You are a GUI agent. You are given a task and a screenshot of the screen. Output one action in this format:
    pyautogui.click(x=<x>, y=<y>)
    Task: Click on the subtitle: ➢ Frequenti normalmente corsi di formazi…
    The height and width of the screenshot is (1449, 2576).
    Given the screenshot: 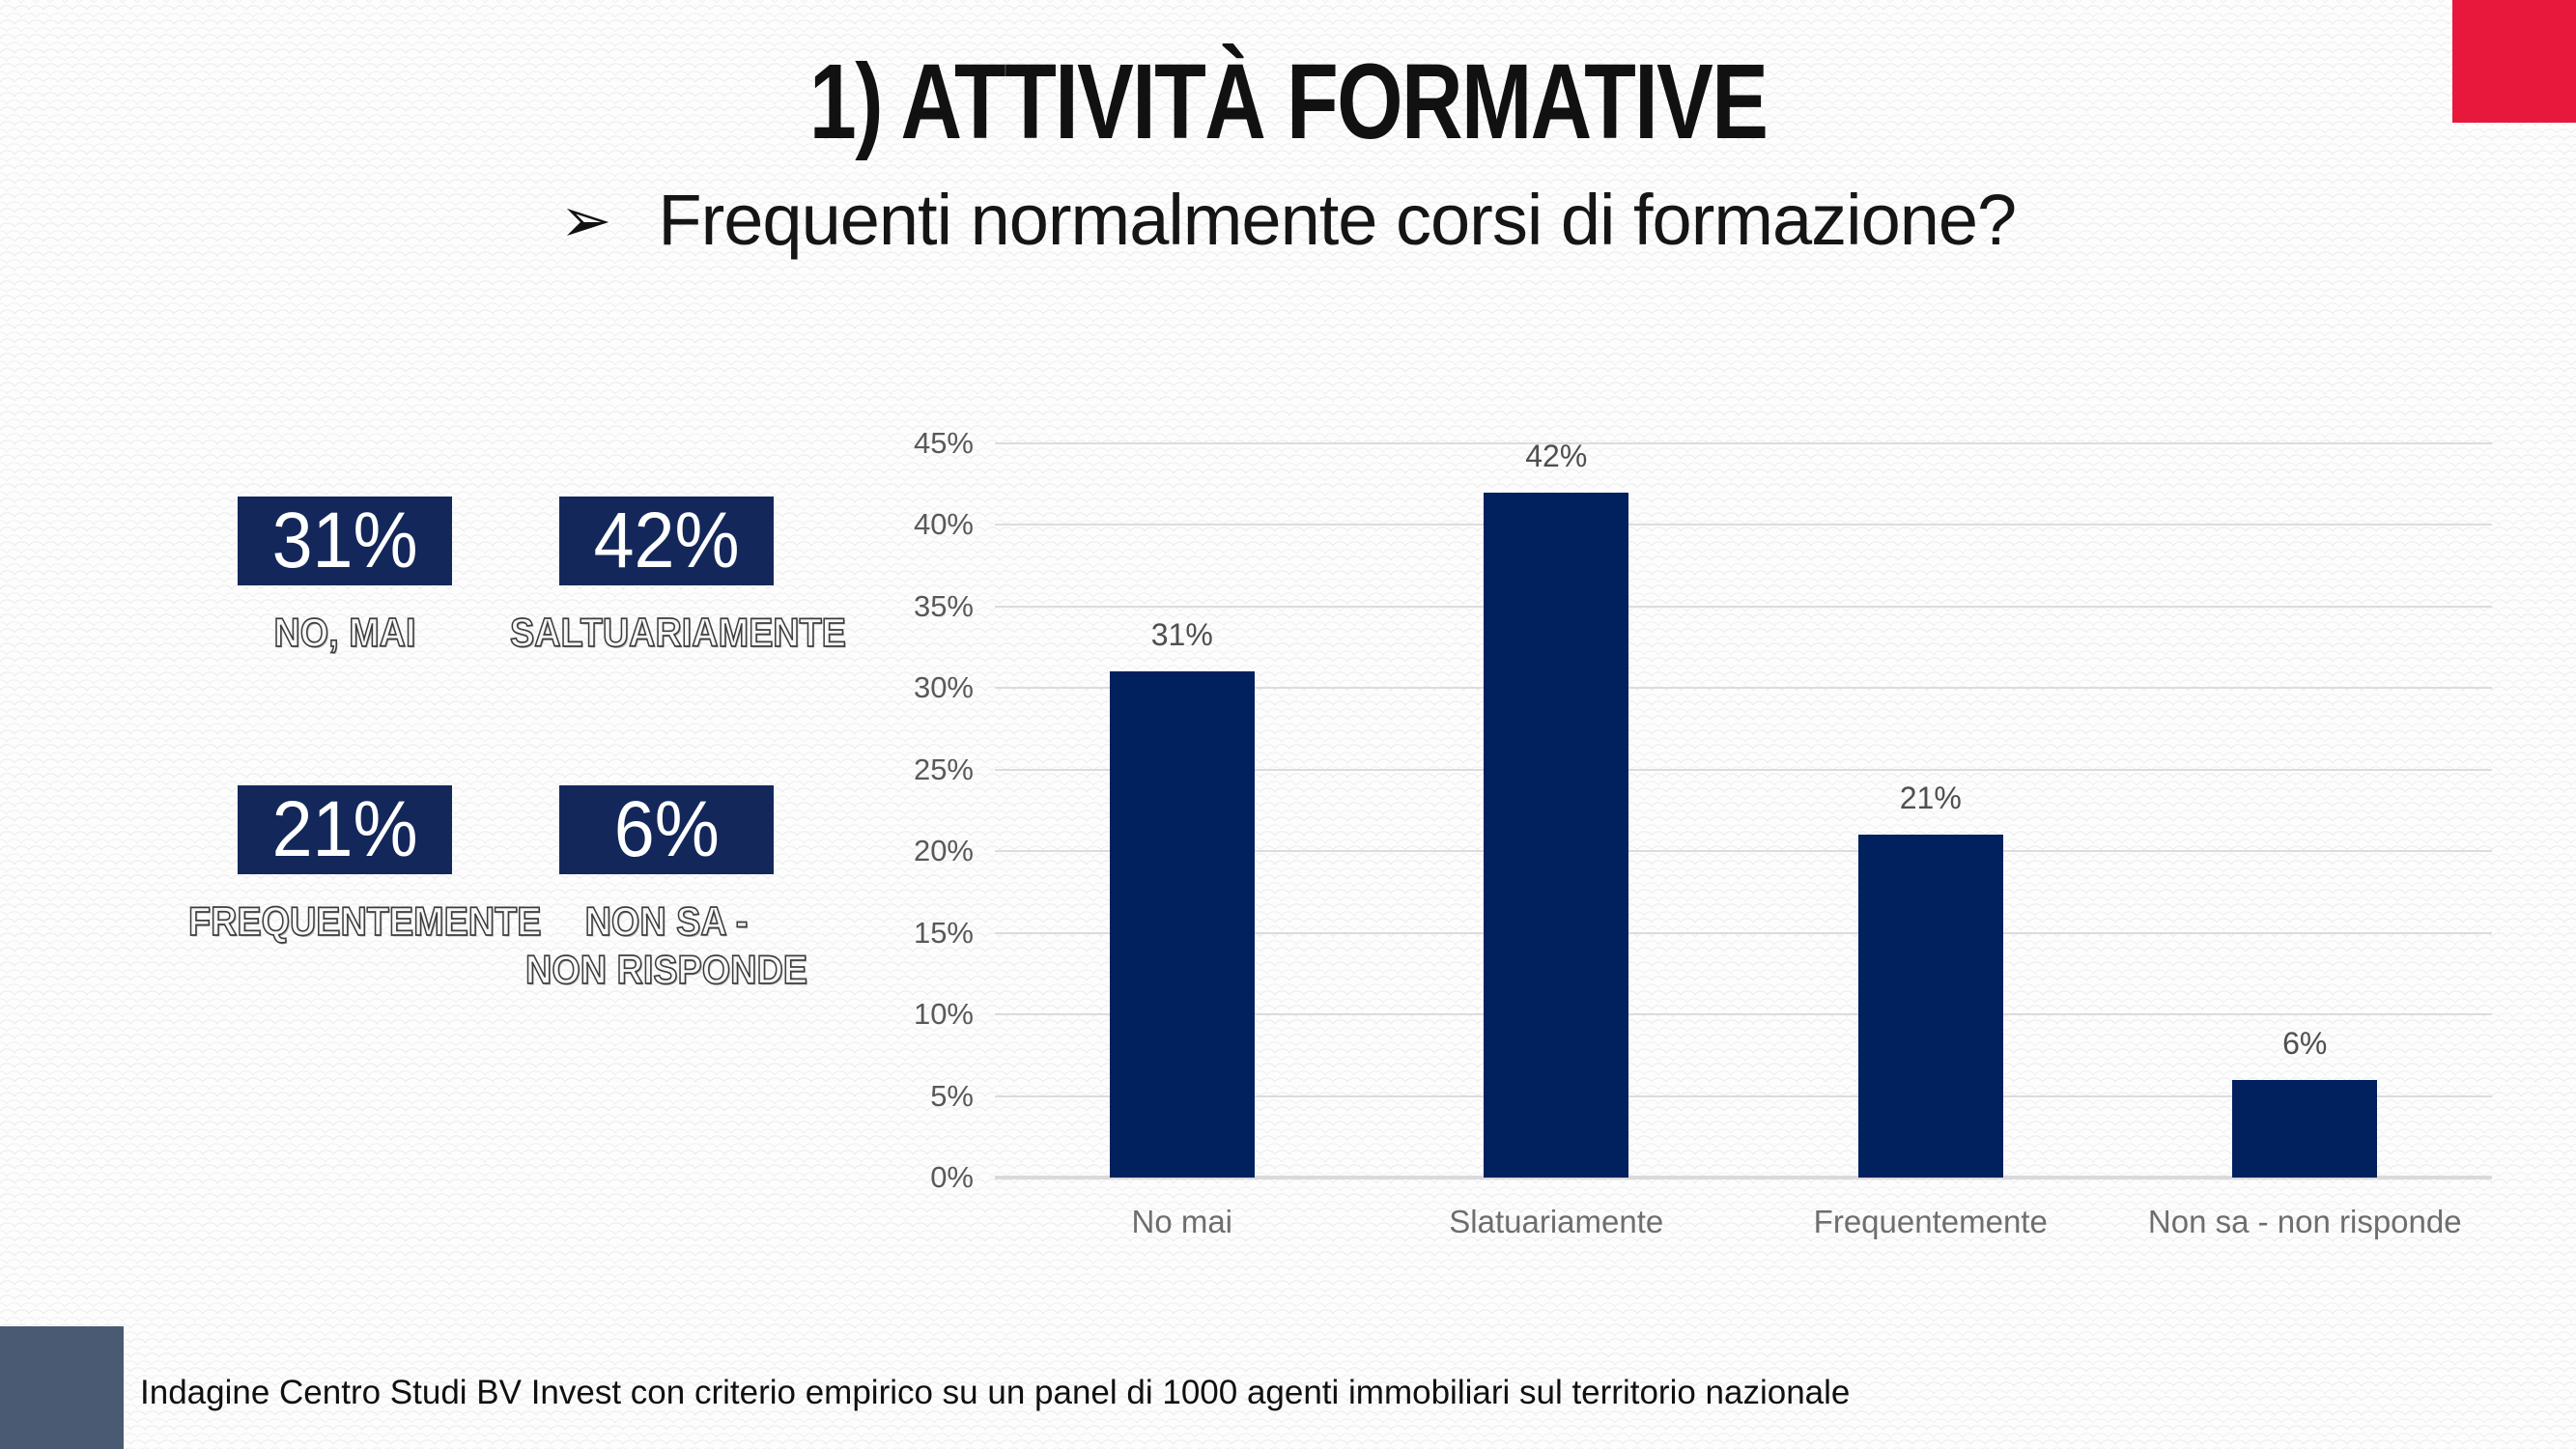 What is the action you would take?
    pyautogui.click(x=1288, y=220)
    